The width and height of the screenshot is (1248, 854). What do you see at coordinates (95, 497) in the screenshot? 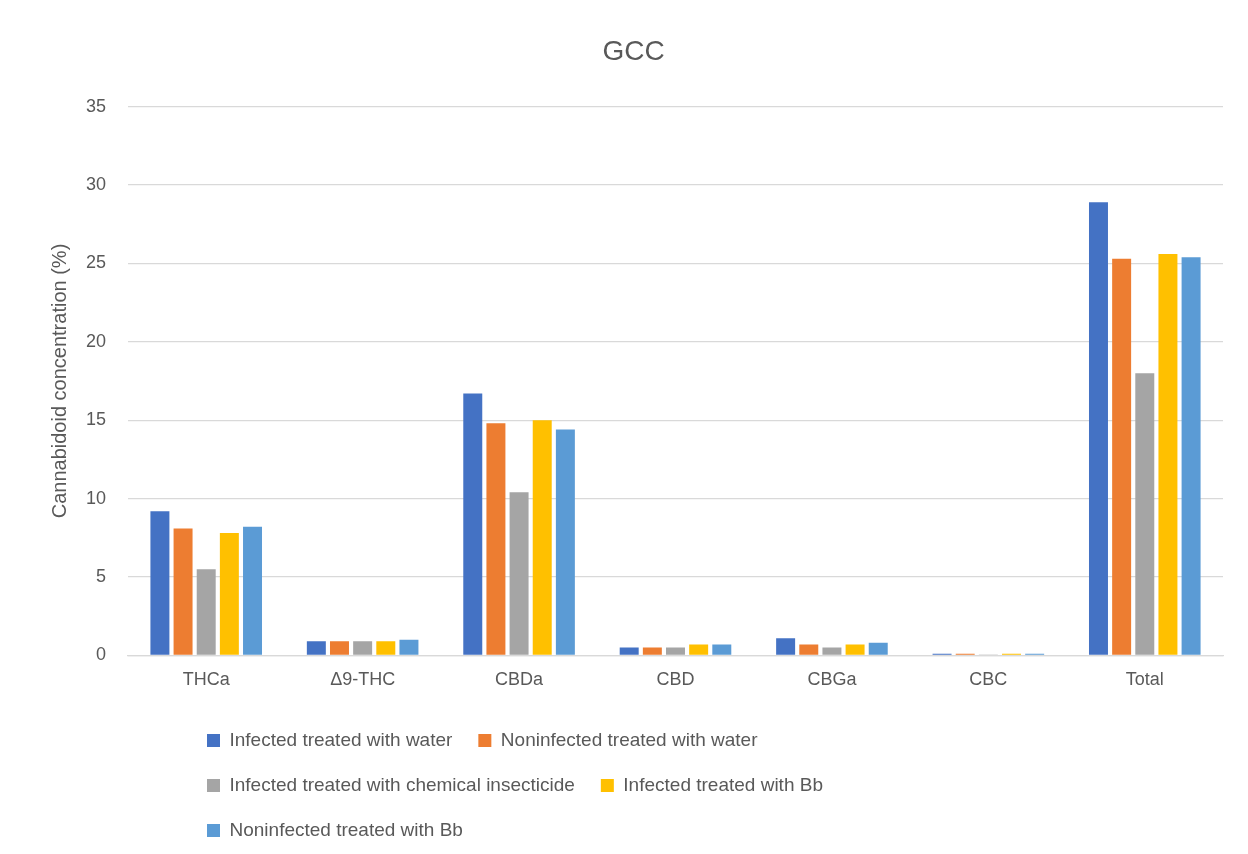
I see `y-tick-label: 10` at bounding box center [95, 497].